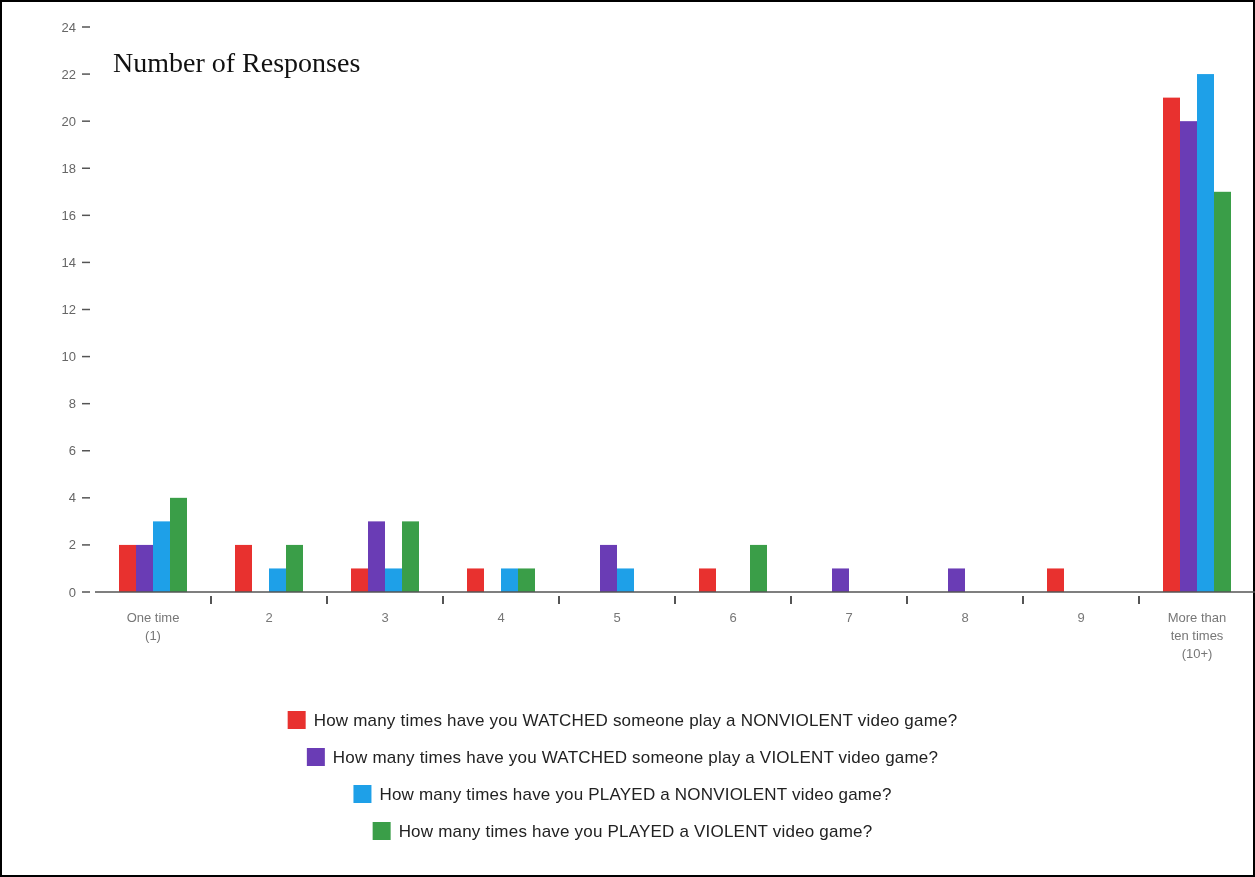 The image size is (1255, 877). I want to click on y-tick-label: 2, so click(72, 545).